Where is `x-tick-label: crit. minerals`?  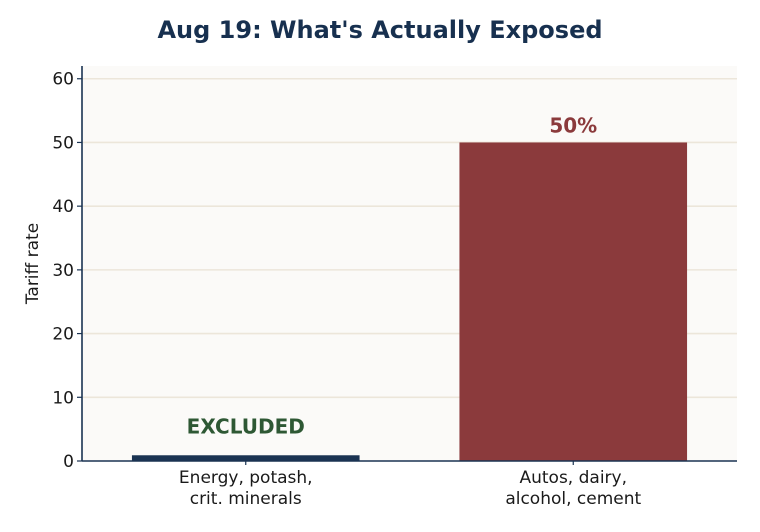 x-tick-label: crit. minerals is located at coordinates (246, 499).